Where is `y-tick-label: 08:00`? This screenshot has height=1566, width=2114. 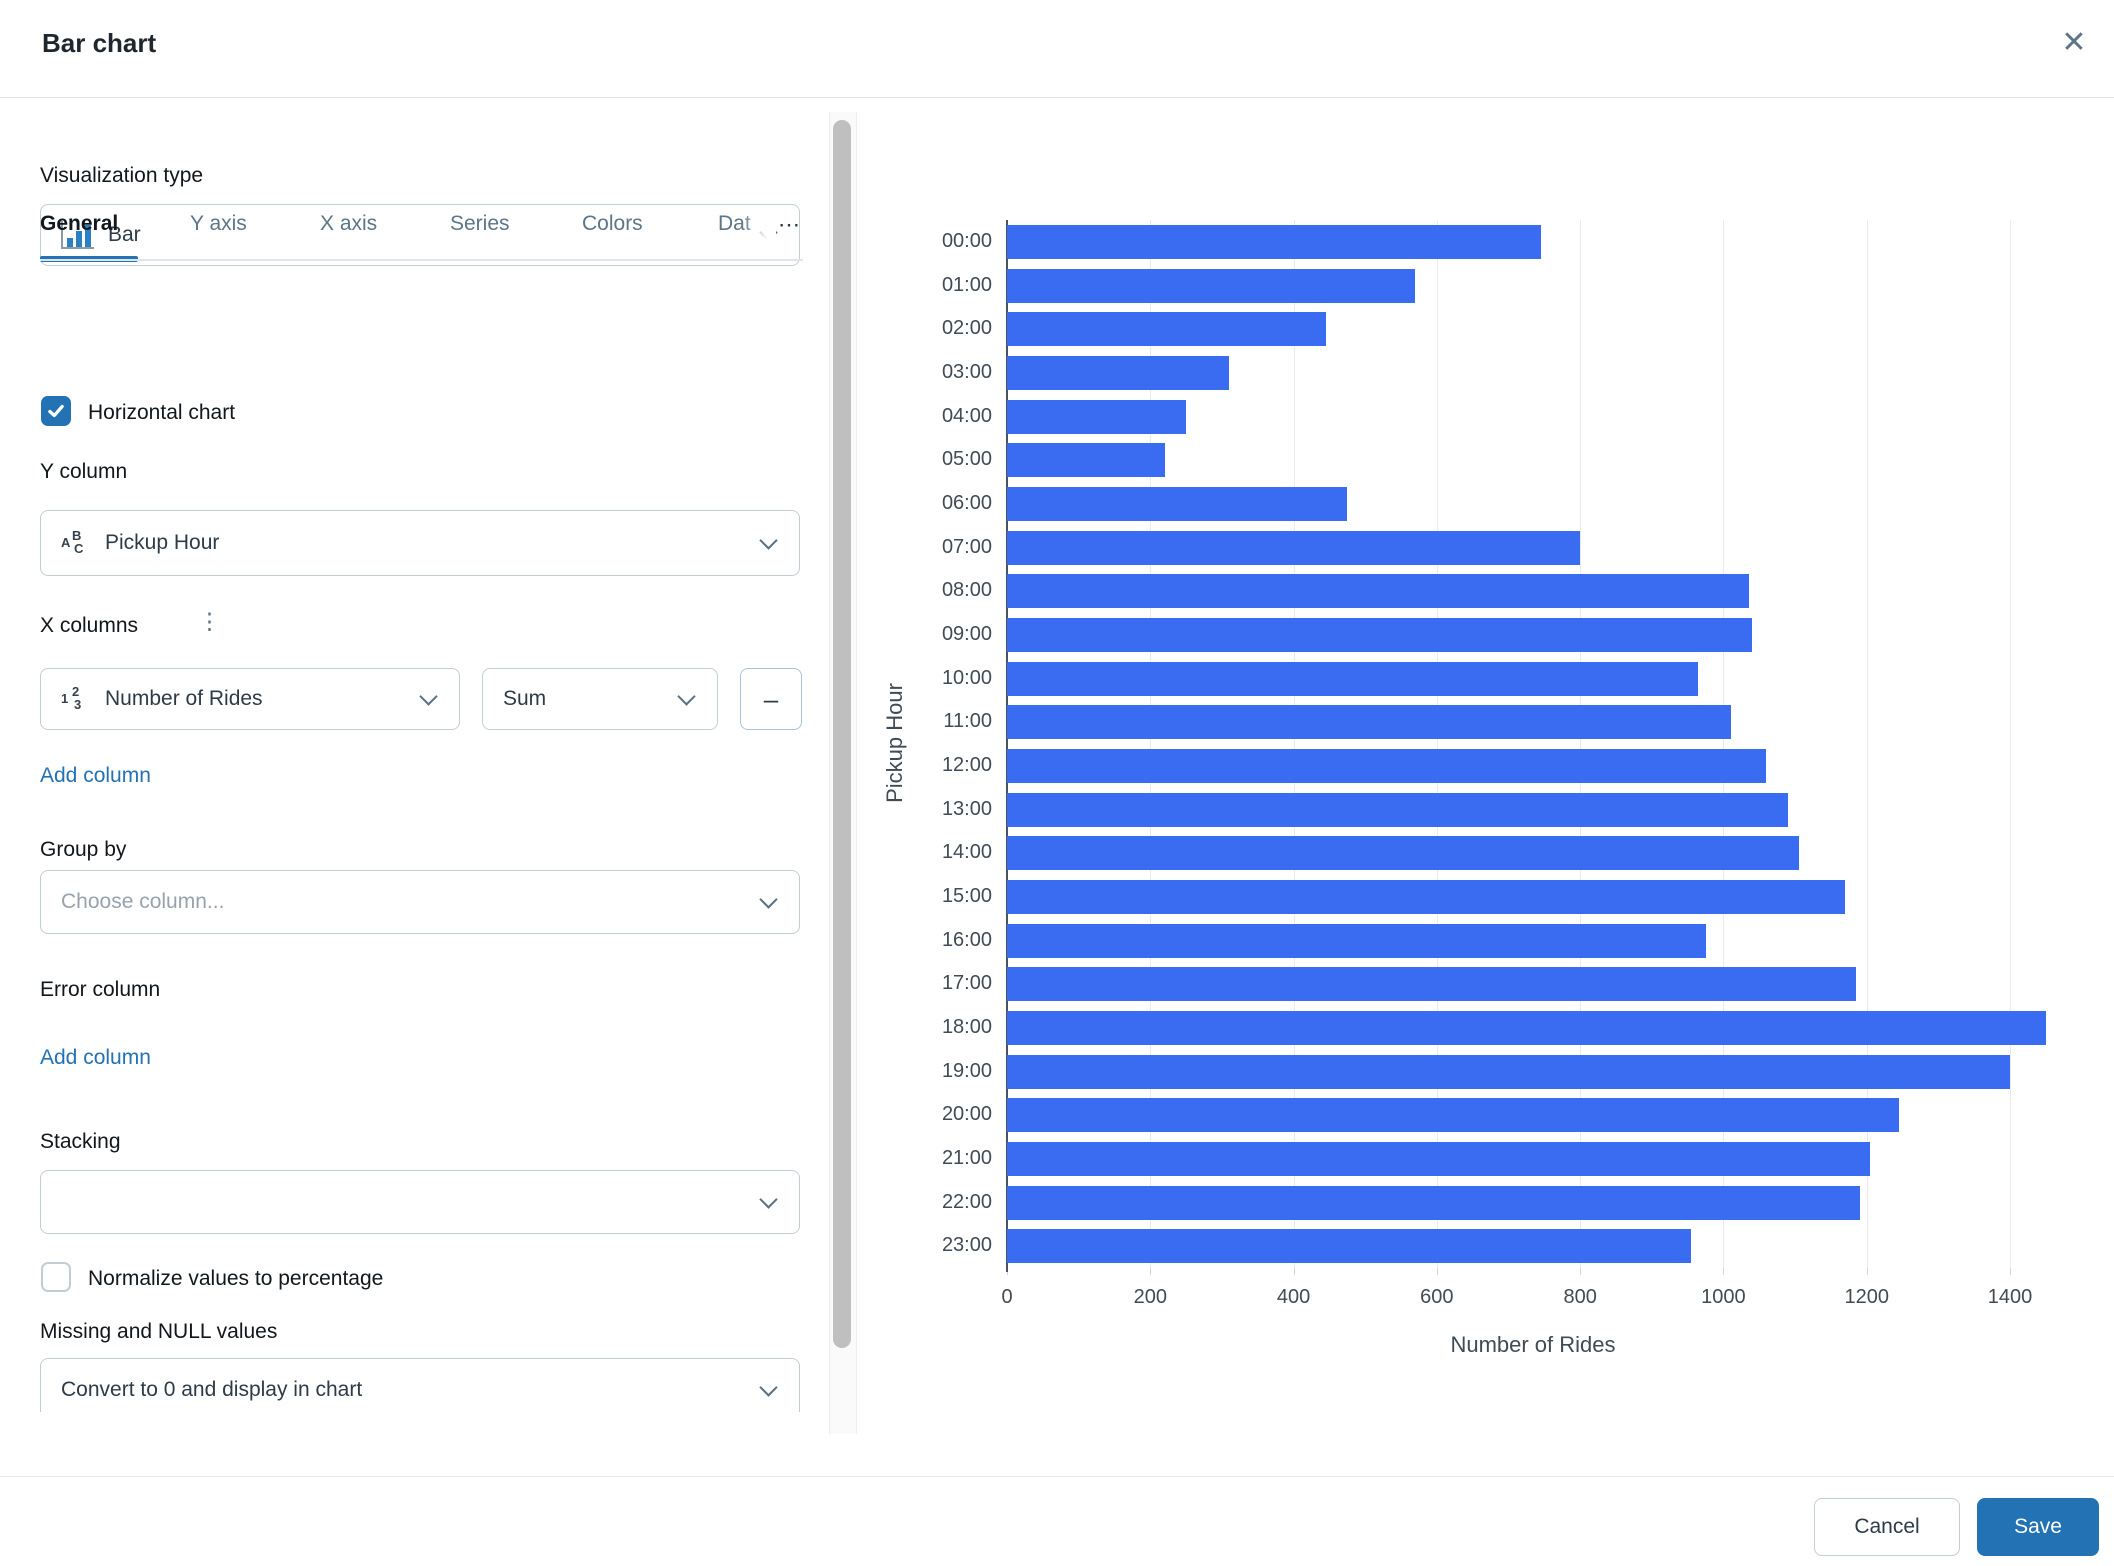 y-tick-label: 08:00 is located at coordinates (966, 590).